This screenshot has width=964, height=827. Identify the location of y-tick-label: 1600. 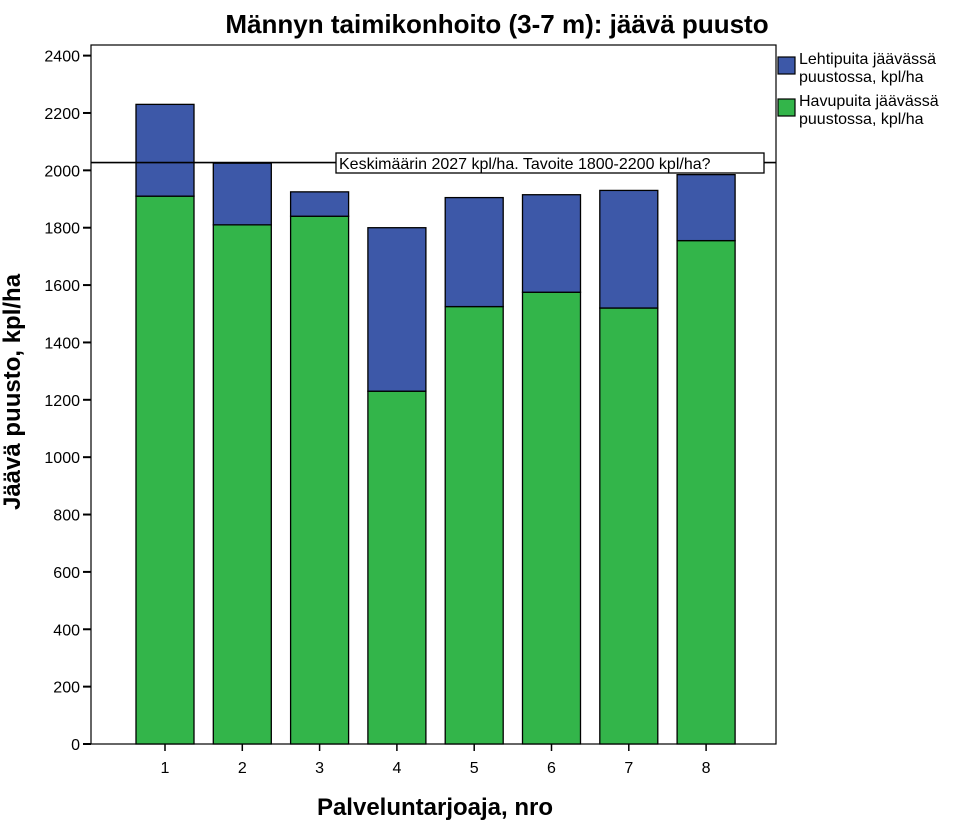
(62, 286).